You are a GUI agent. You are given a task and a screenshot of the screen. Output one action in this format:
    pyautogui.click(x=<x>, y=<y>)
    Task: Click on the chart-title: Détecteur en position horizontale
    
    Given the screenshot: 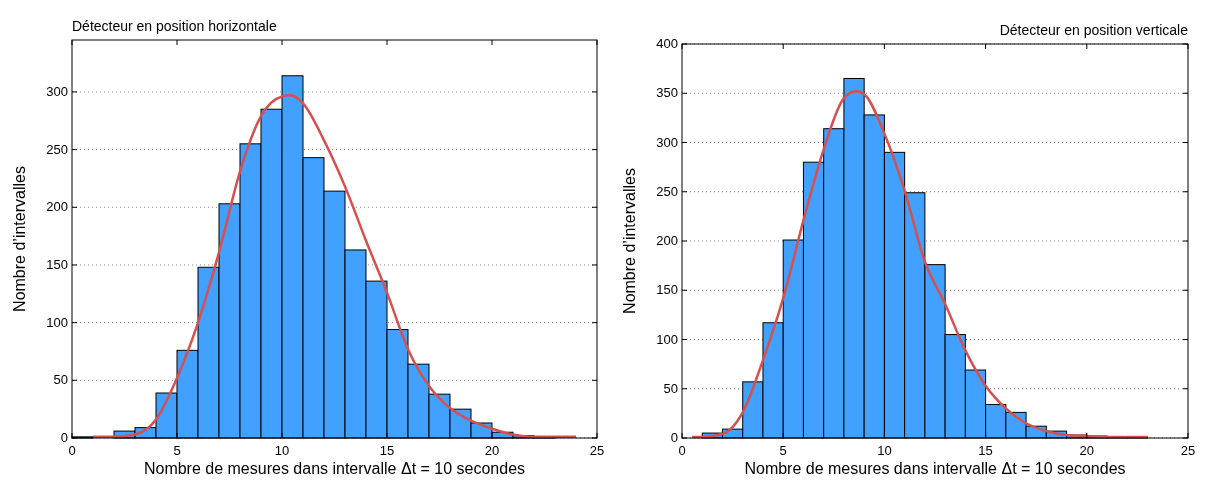 What is the action you would take?
    pyautogui.click(x=174, y=26)
    